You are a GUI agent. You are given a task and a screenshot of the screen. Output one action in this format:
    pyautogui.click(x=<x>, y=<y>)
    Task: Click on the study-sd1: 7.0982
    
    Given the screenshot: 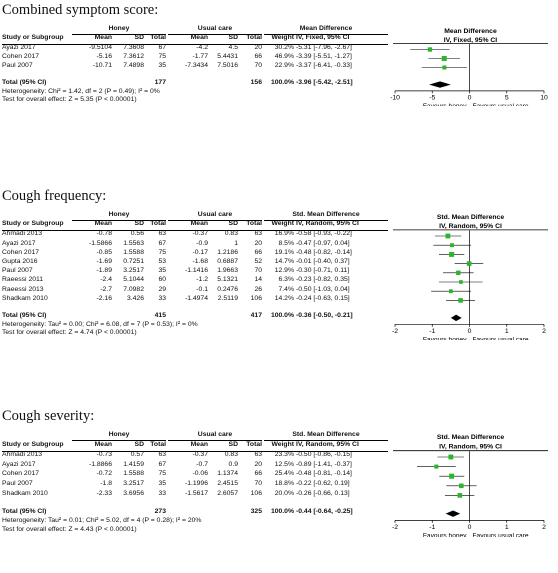 What is the action you would take?
    pyautogui.click(x=133, y=289)
    